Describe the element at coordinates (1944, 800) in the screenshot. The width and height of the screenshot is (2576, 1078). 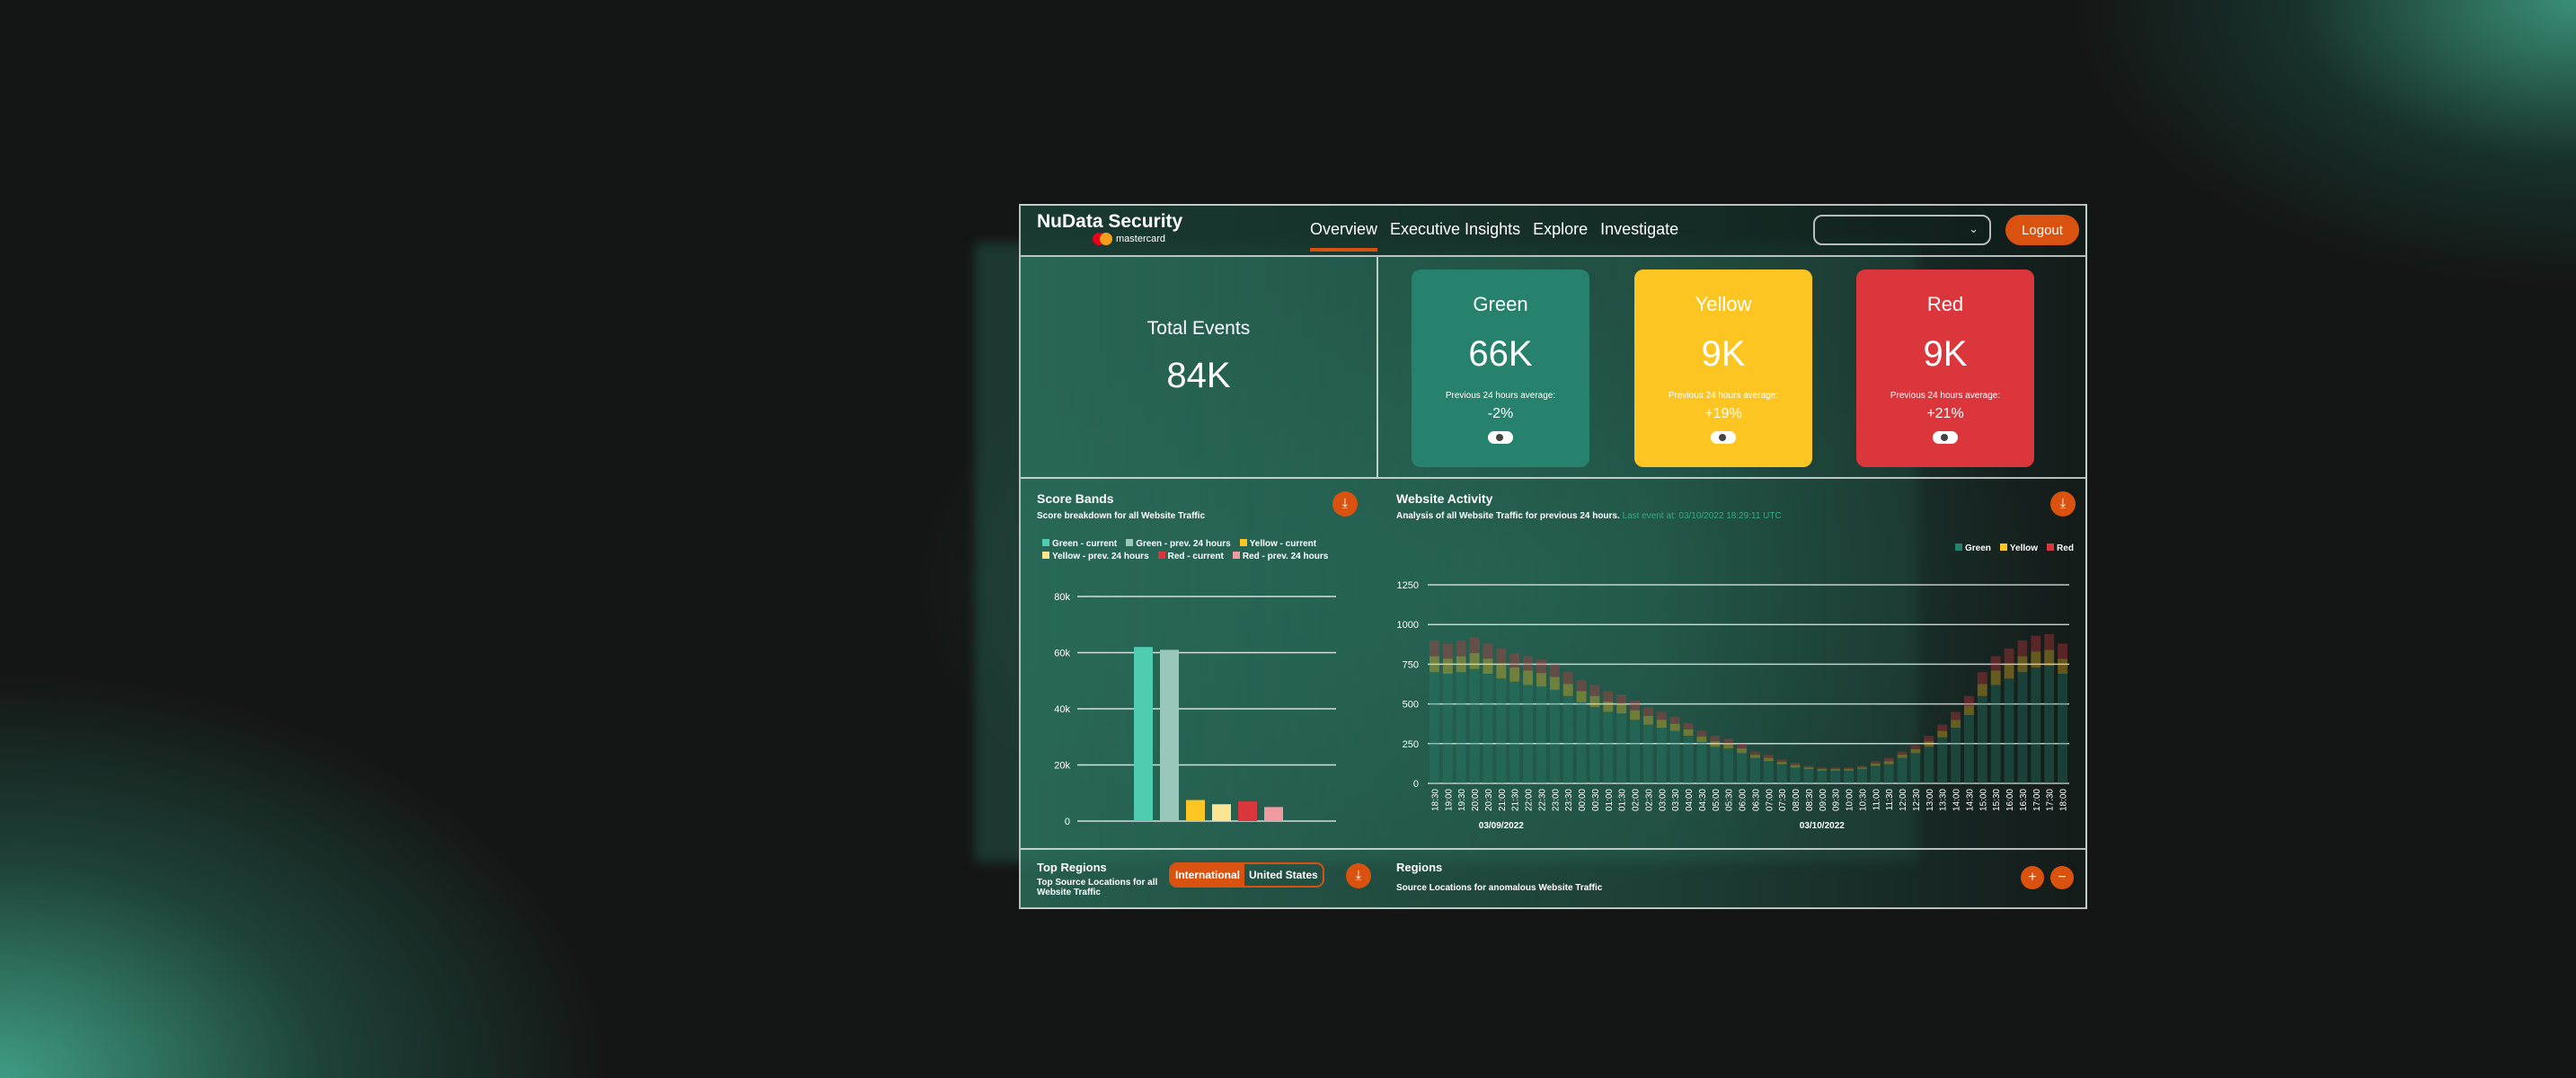
I see `x-tick-label: 13:30` at that location.